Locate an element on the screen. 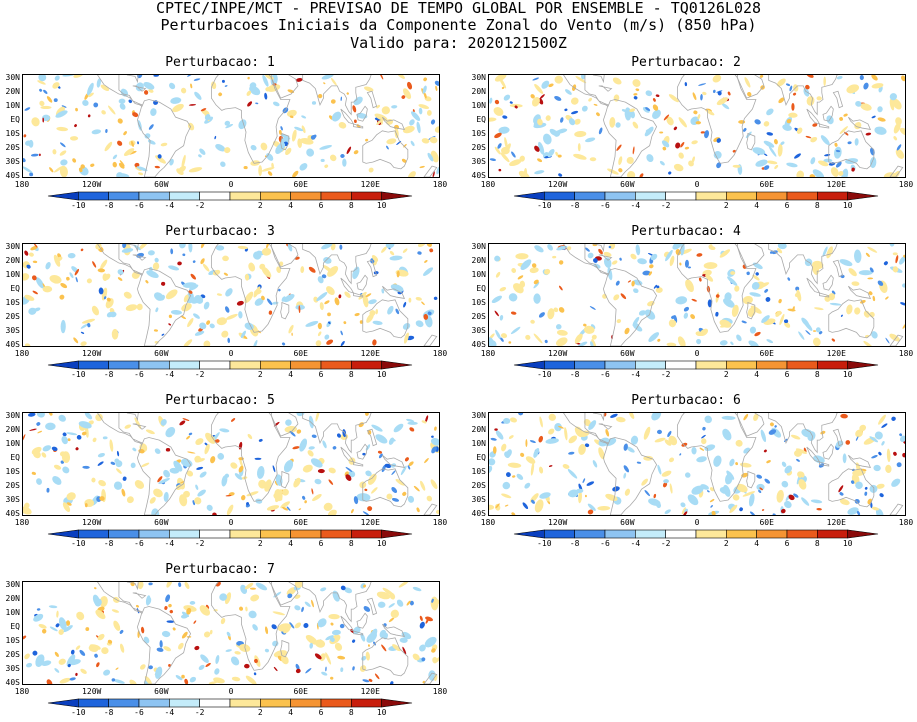 Image resolution: width=917 pixels, height=722 pixels. lat-tick-label: 10S is located at coordinates (12, 640).